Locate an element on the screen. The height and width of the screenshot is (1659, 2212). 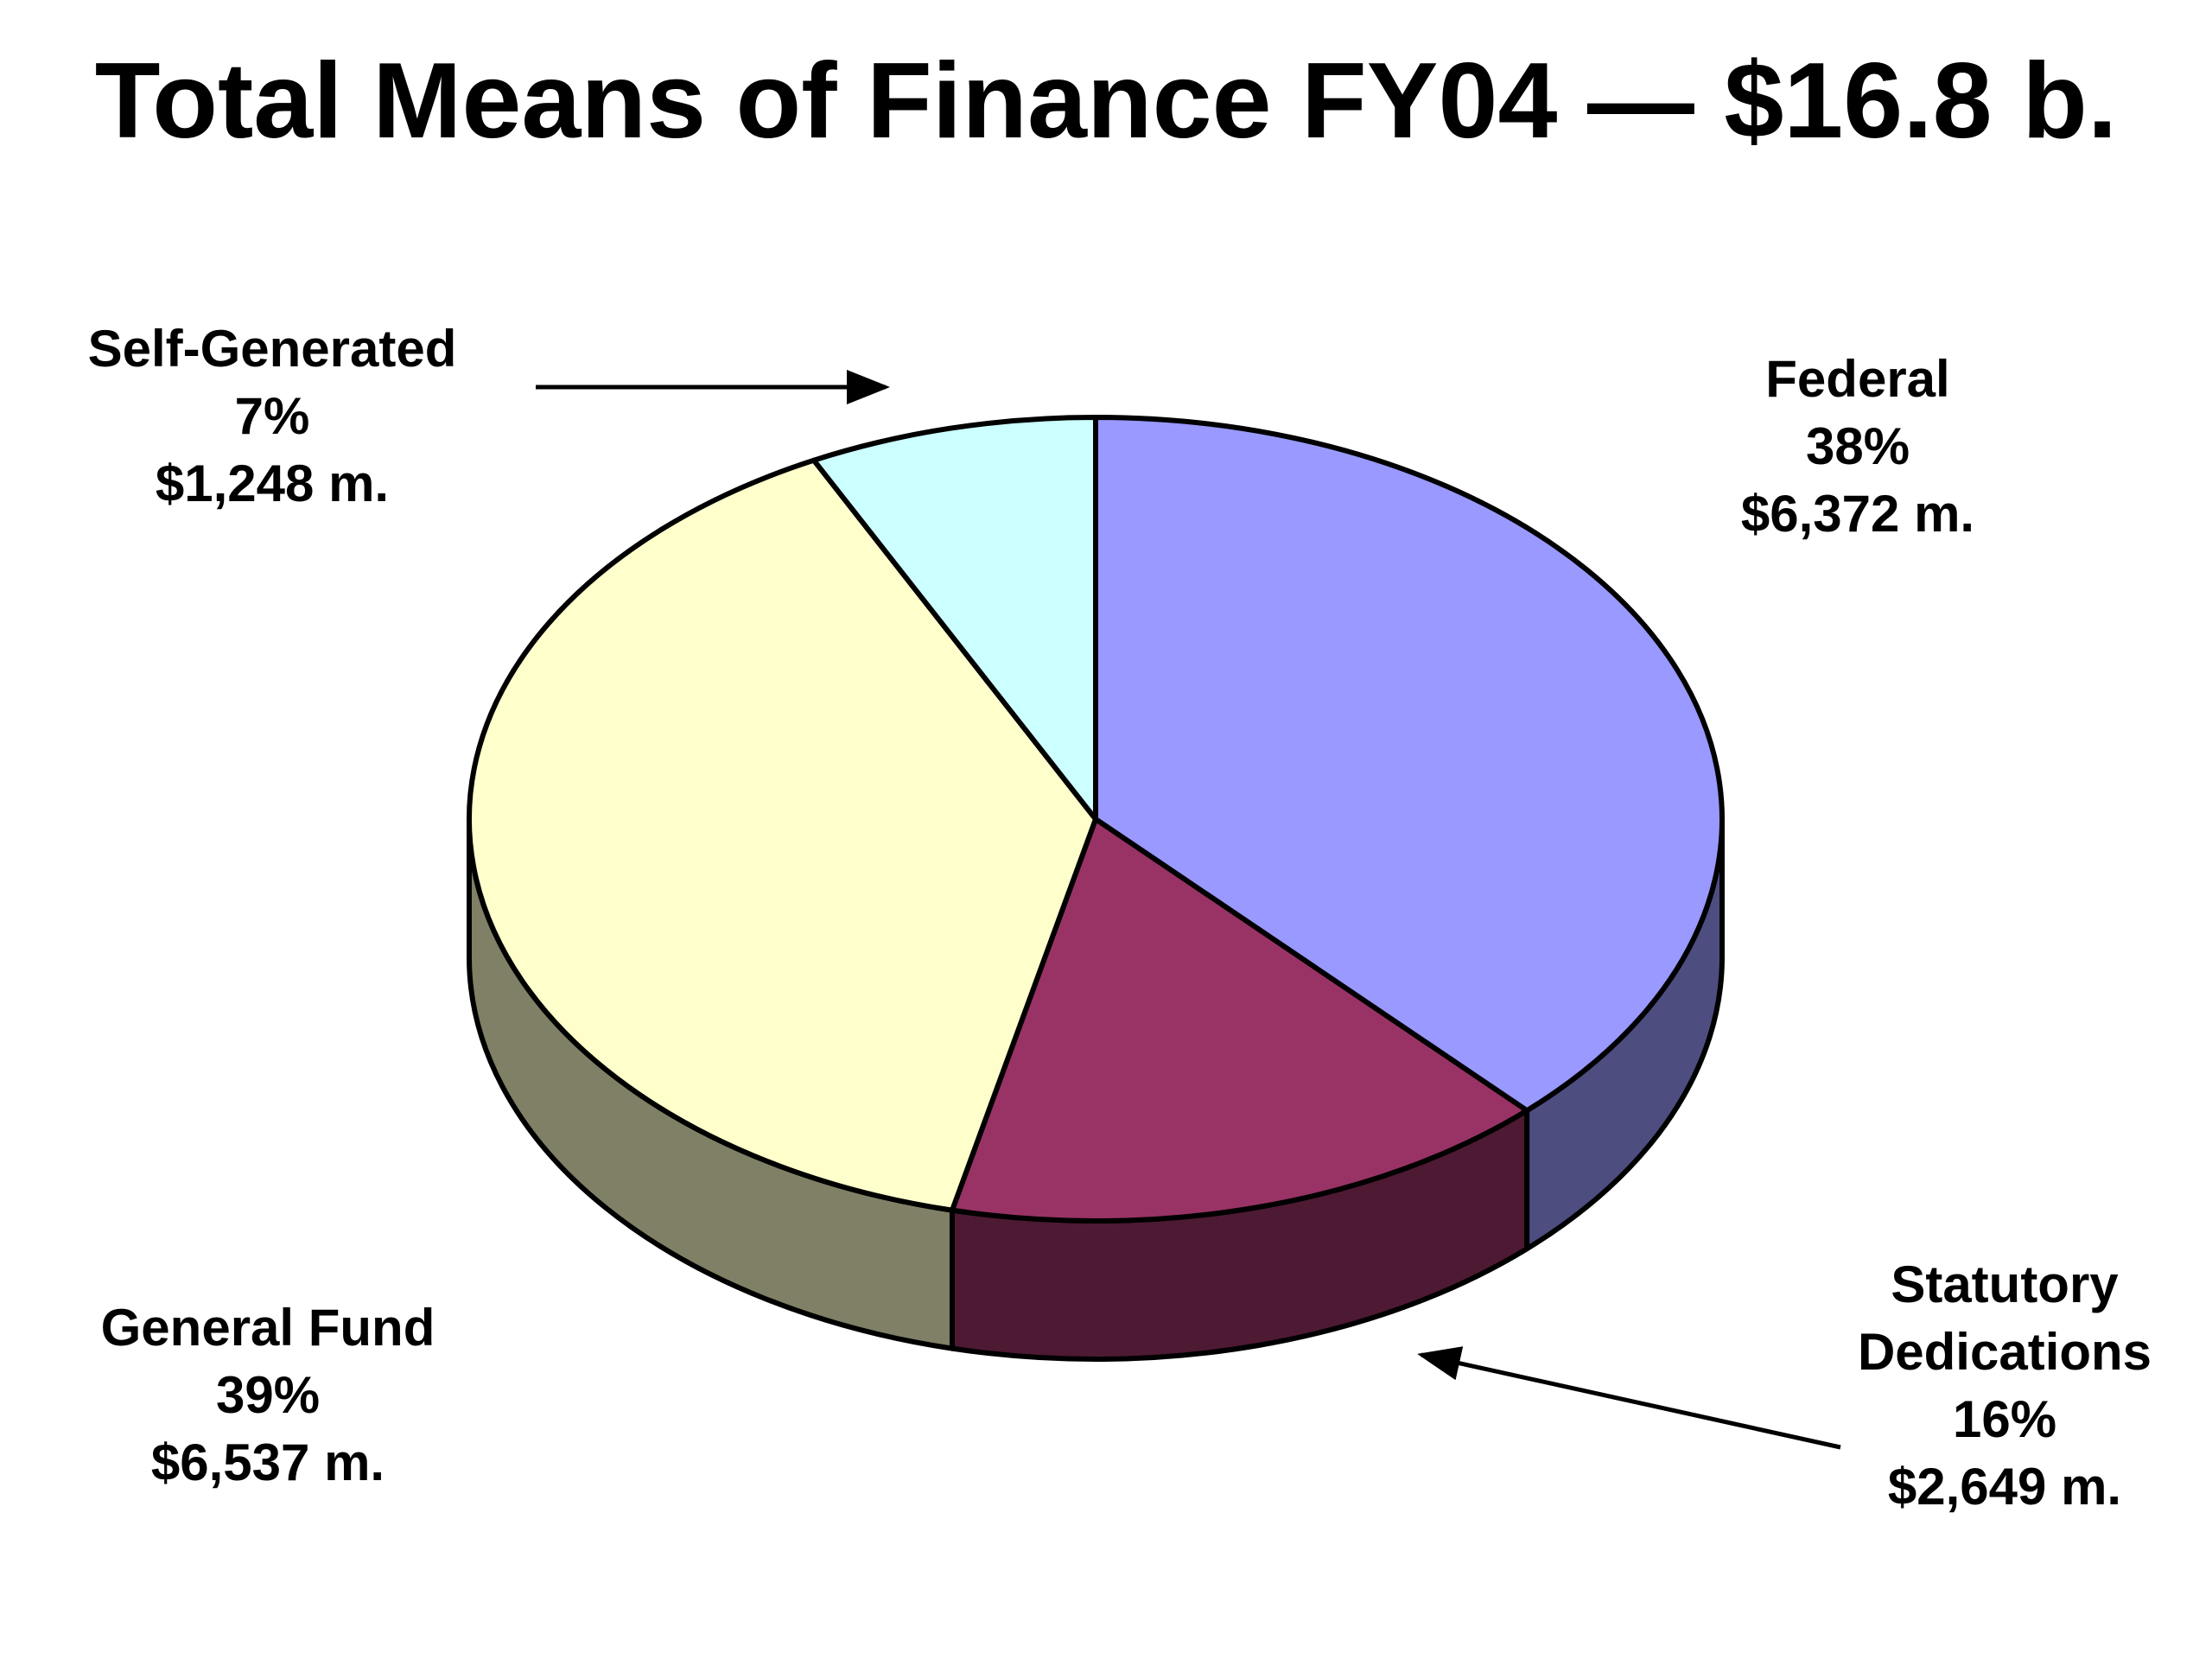
label-general-fund: General Fund 39% $6,537 m. is located at coordinates (268, 1395).